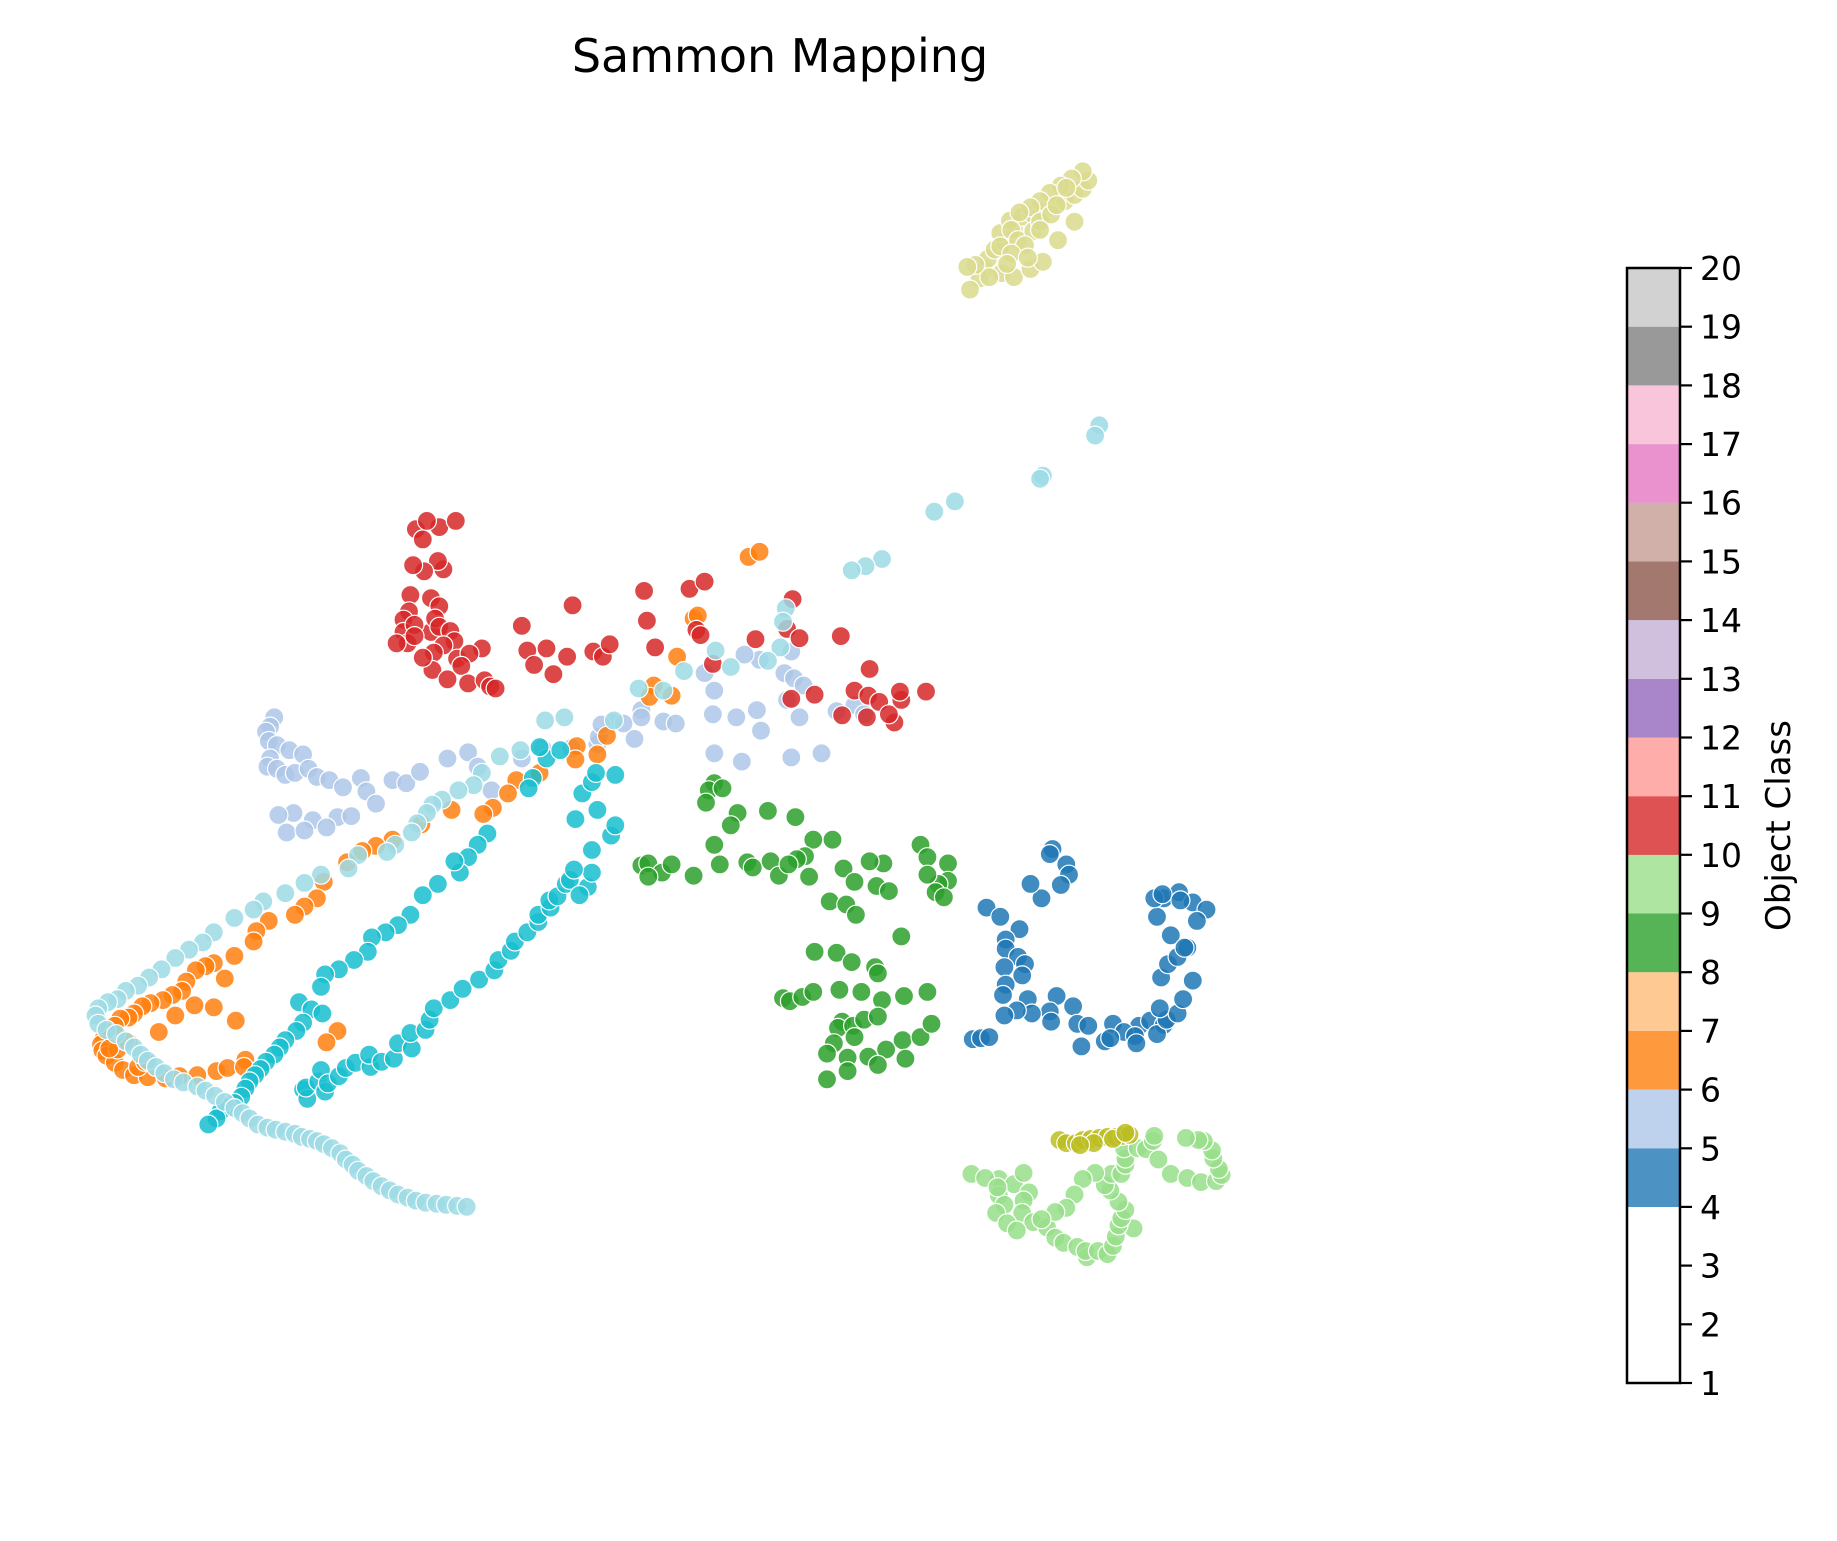  Describe the element at coordinates (1653, 825) in the screenshot. I see `colorbar-frame` at that location.